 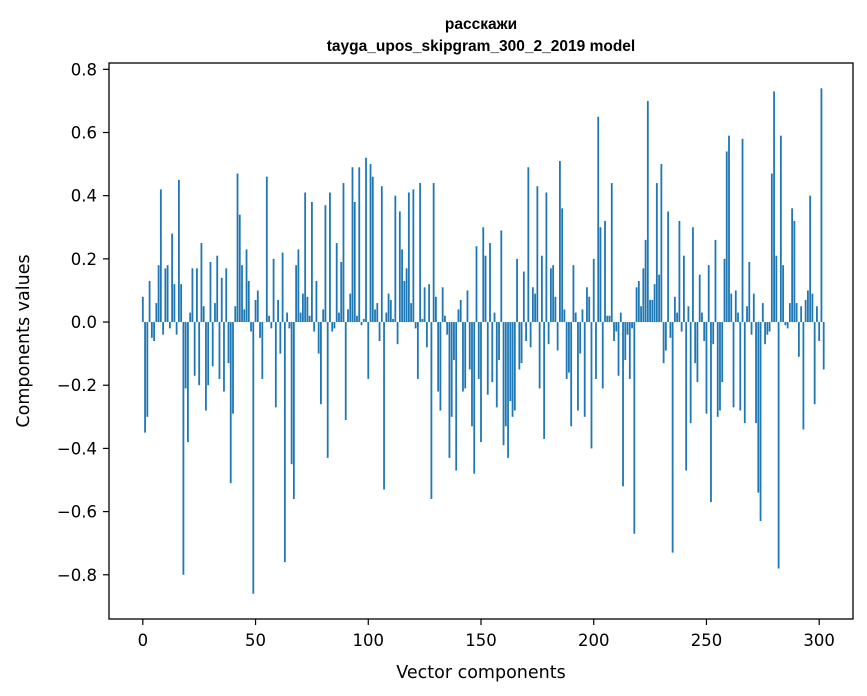 I want to click on y-tick-label: −0.2, so click(x=77, y=385).